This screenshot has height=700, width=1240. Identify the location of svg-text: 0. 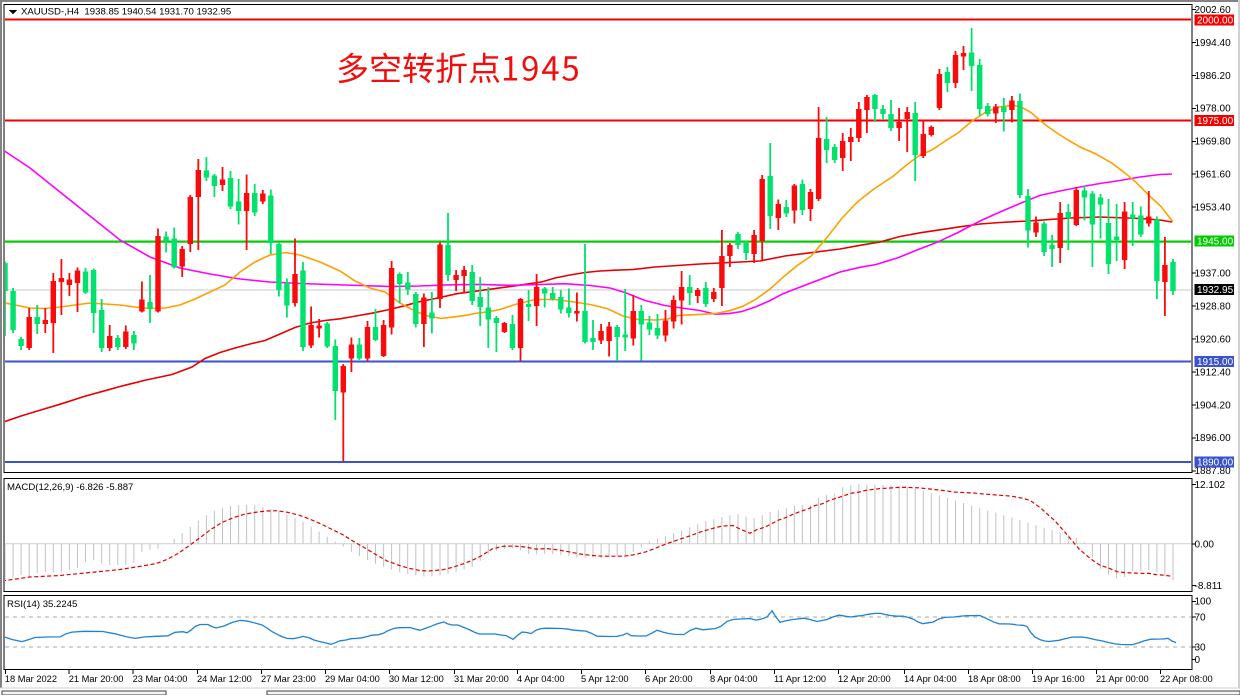
(1198, 660).